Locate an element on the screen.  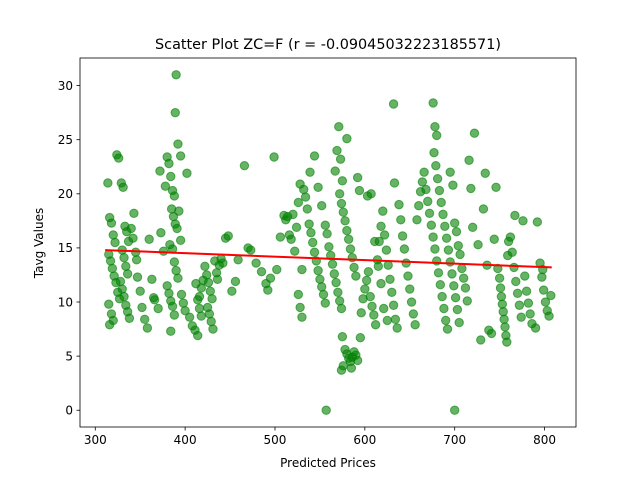
y-tick-label: 5 is located at coordinates (69, 356).